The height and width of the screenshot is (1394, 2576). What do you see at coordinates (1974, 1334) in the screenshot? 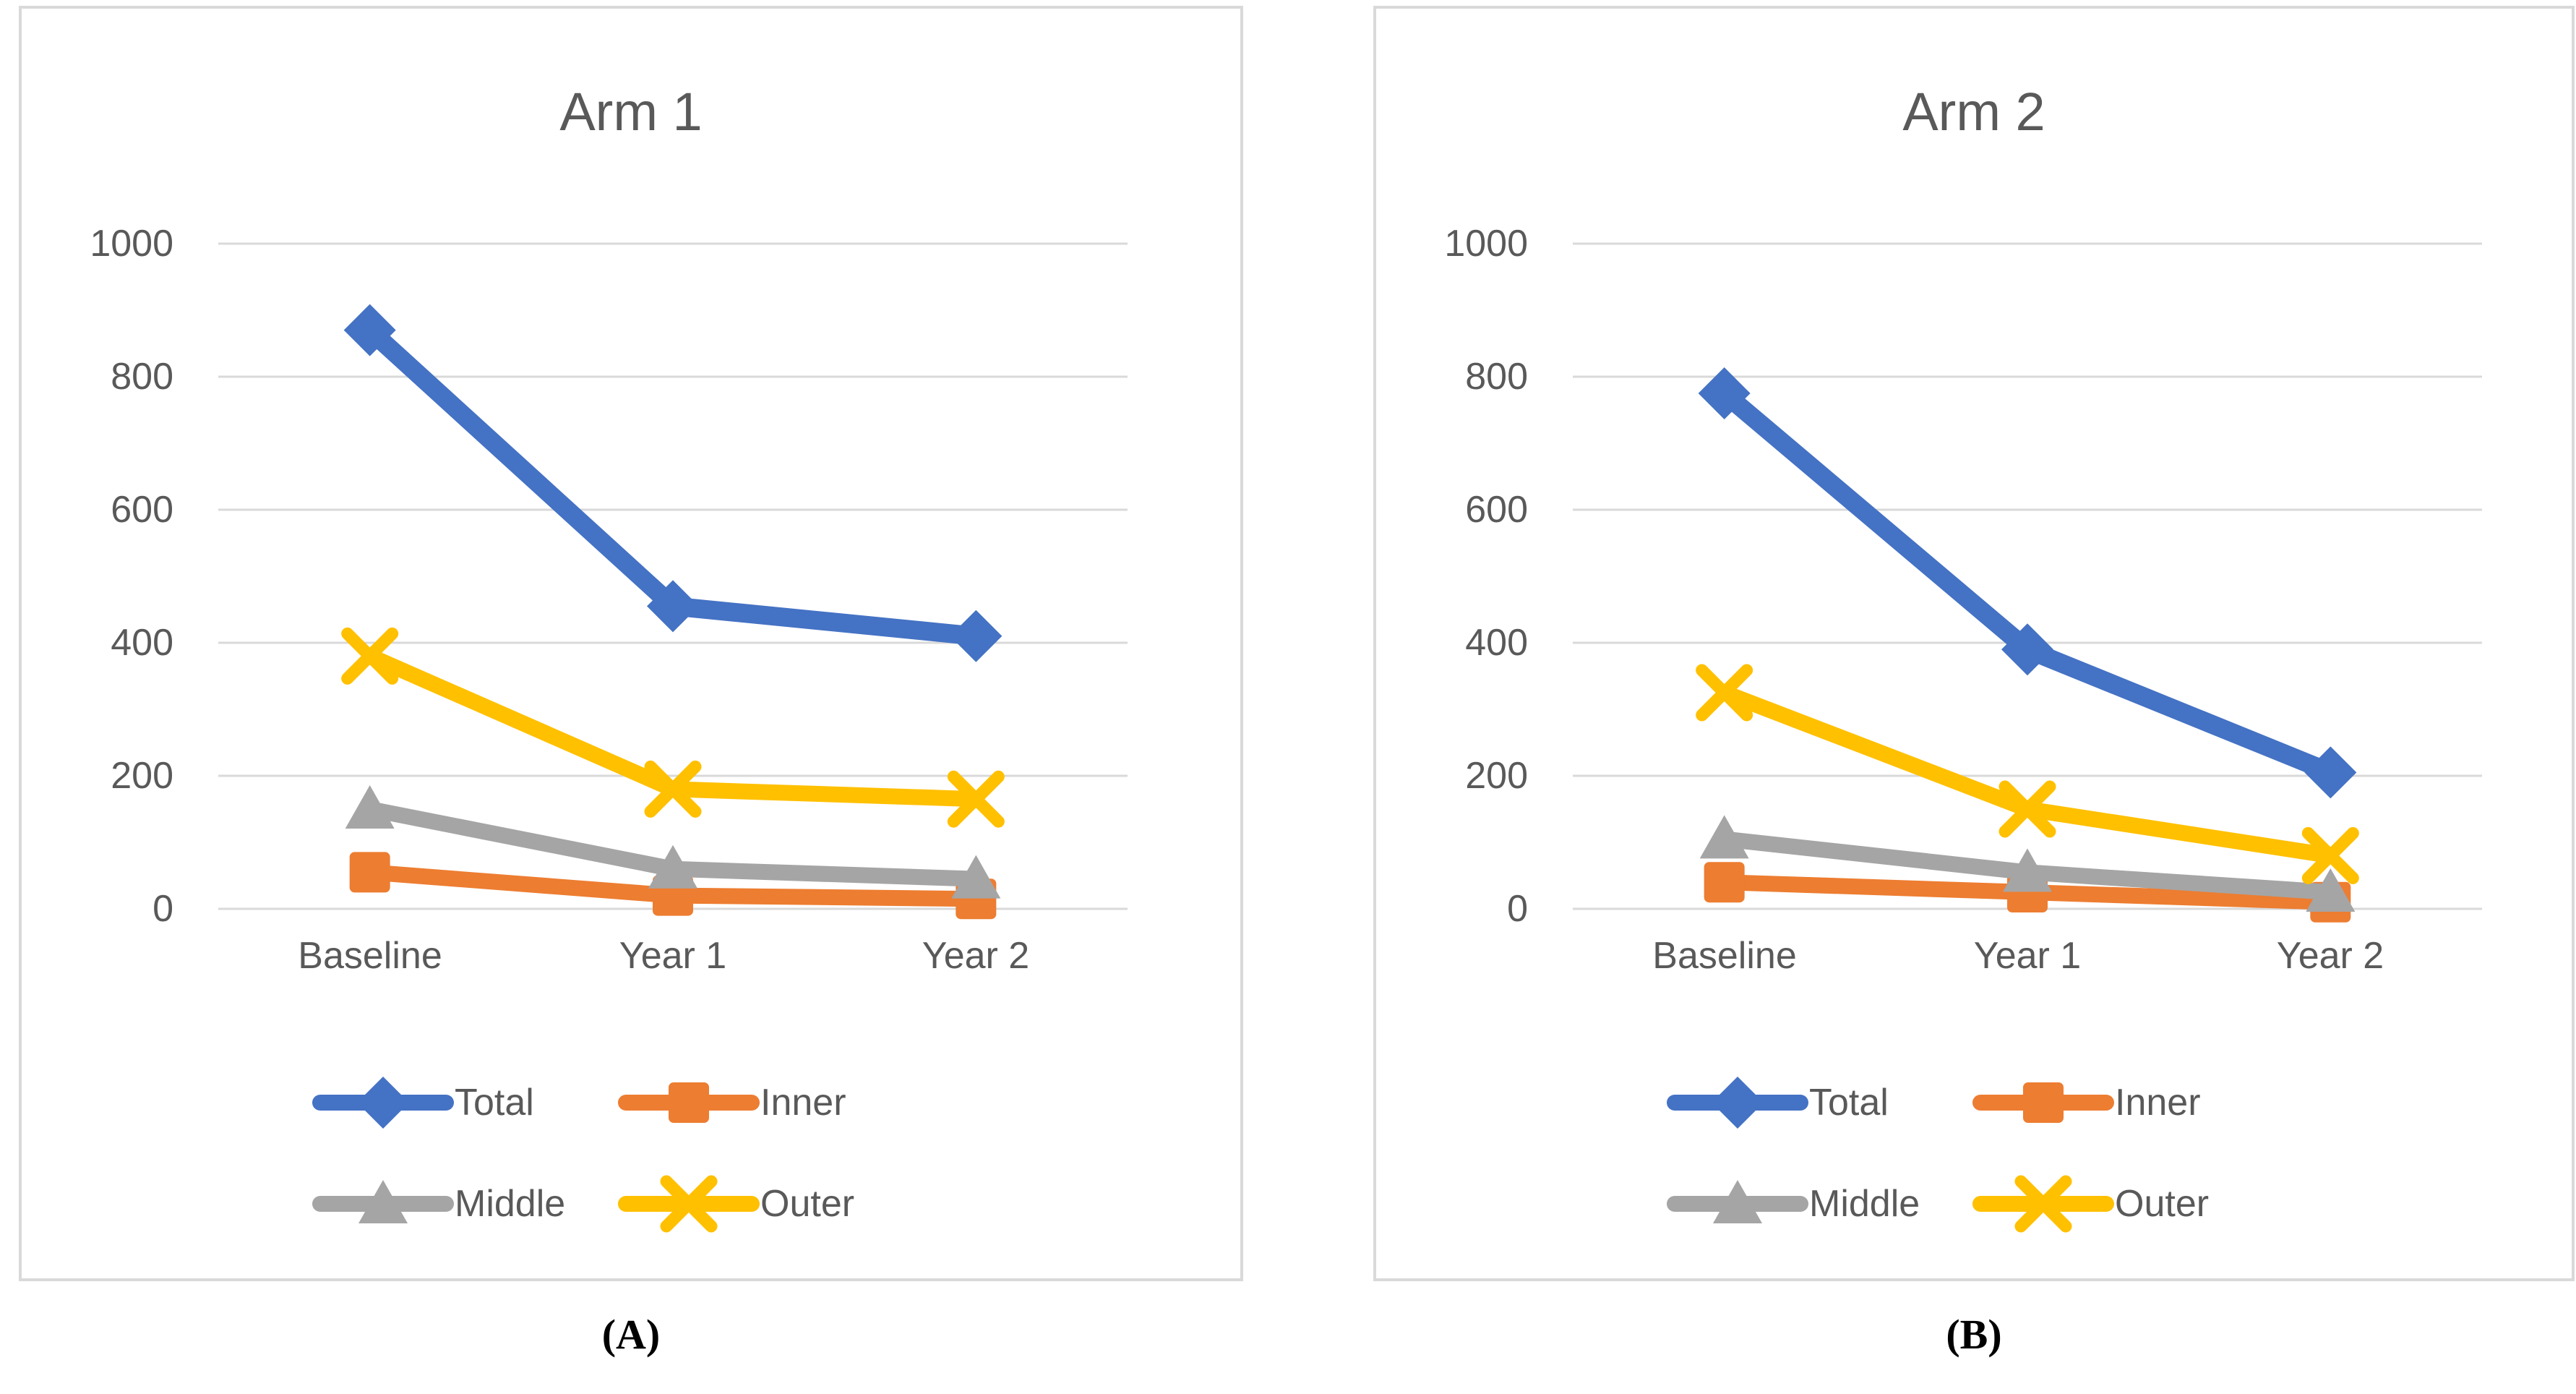
I see `panel-caption-b: (B)` at bounding box center [1974, 1334].